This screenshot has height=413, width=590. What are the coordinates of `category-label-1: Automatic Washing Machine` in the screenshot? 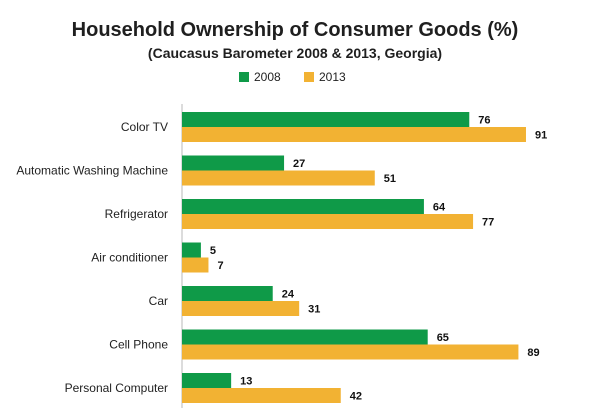 It's located at (92, 171).